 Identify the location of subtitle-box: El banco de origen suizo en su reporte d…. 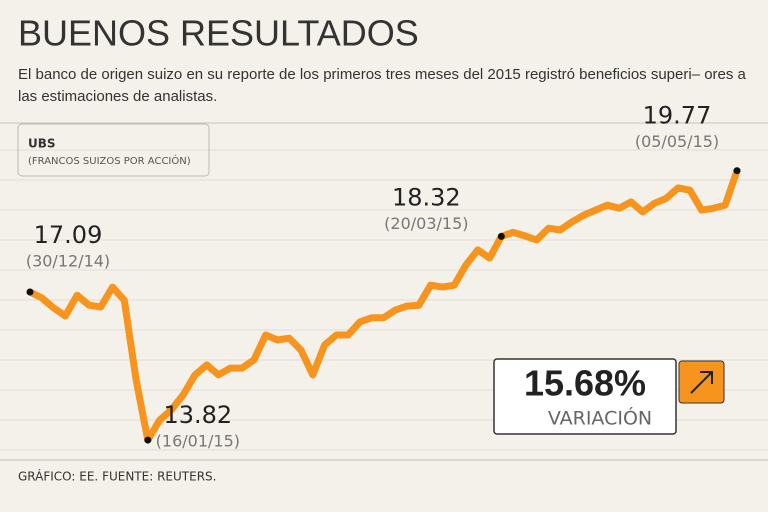
(382, 85).